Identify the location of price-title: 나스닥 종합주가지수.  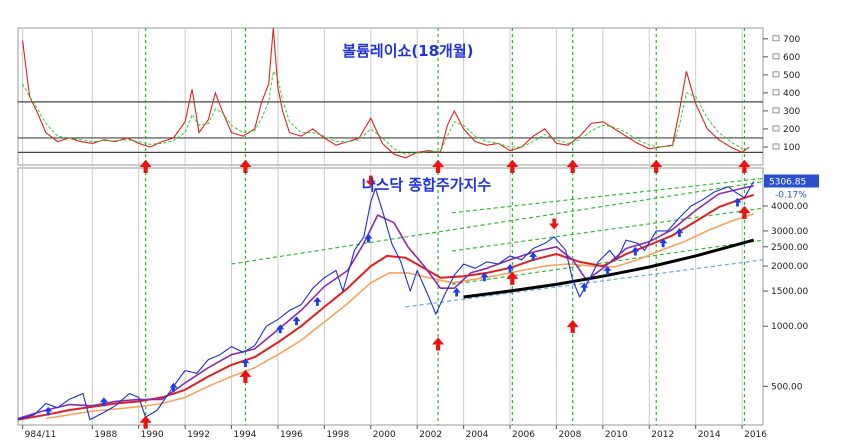
(427, 185).